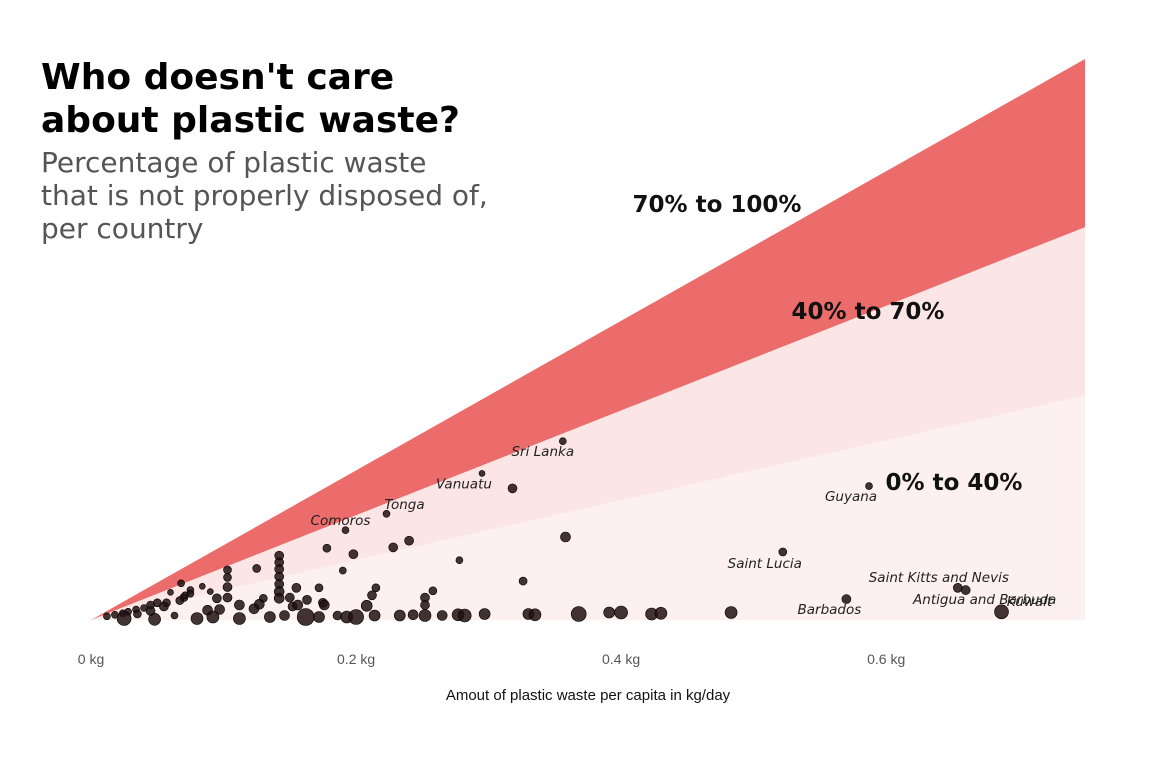 The height and width of the screenshot is (763, 1173). Describe the element at coordinates (492, 659) in the screenshot. I see `x-axis-ticks: 0 kg 0.2 kg 0.4 kg 0.6 kg` at that location.